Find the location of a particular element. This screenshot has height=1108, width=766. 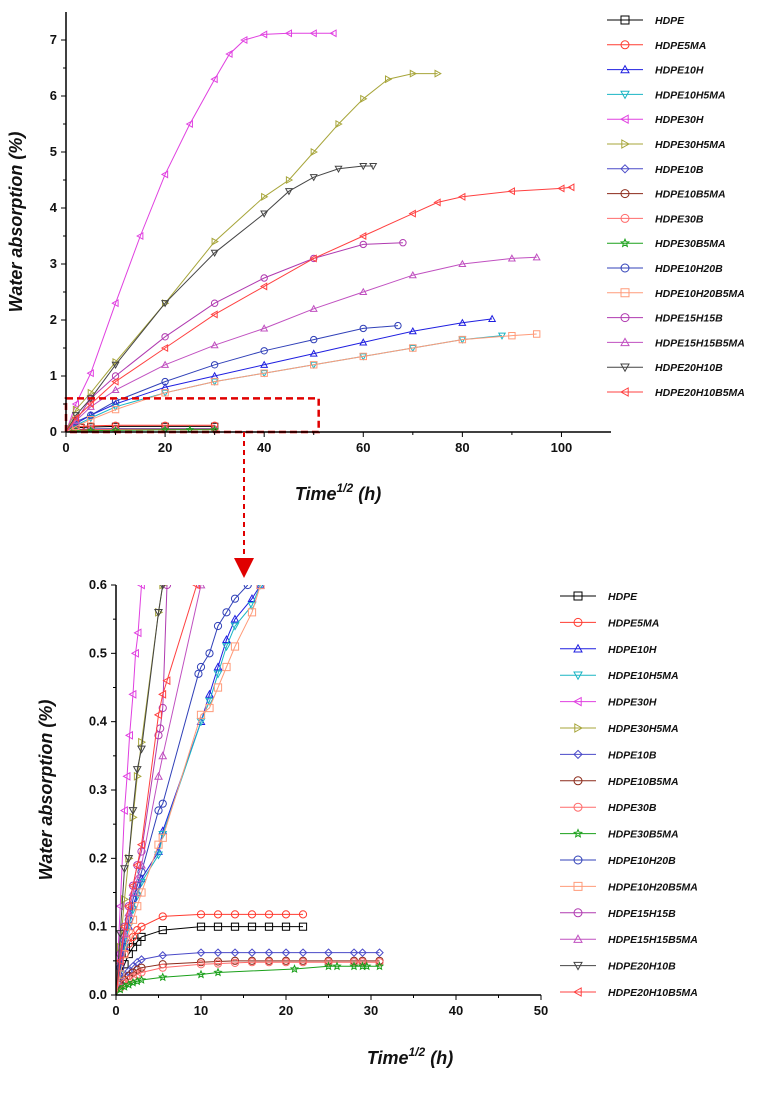

series-HDPE30B5MA is located at coordinates (250, 978).